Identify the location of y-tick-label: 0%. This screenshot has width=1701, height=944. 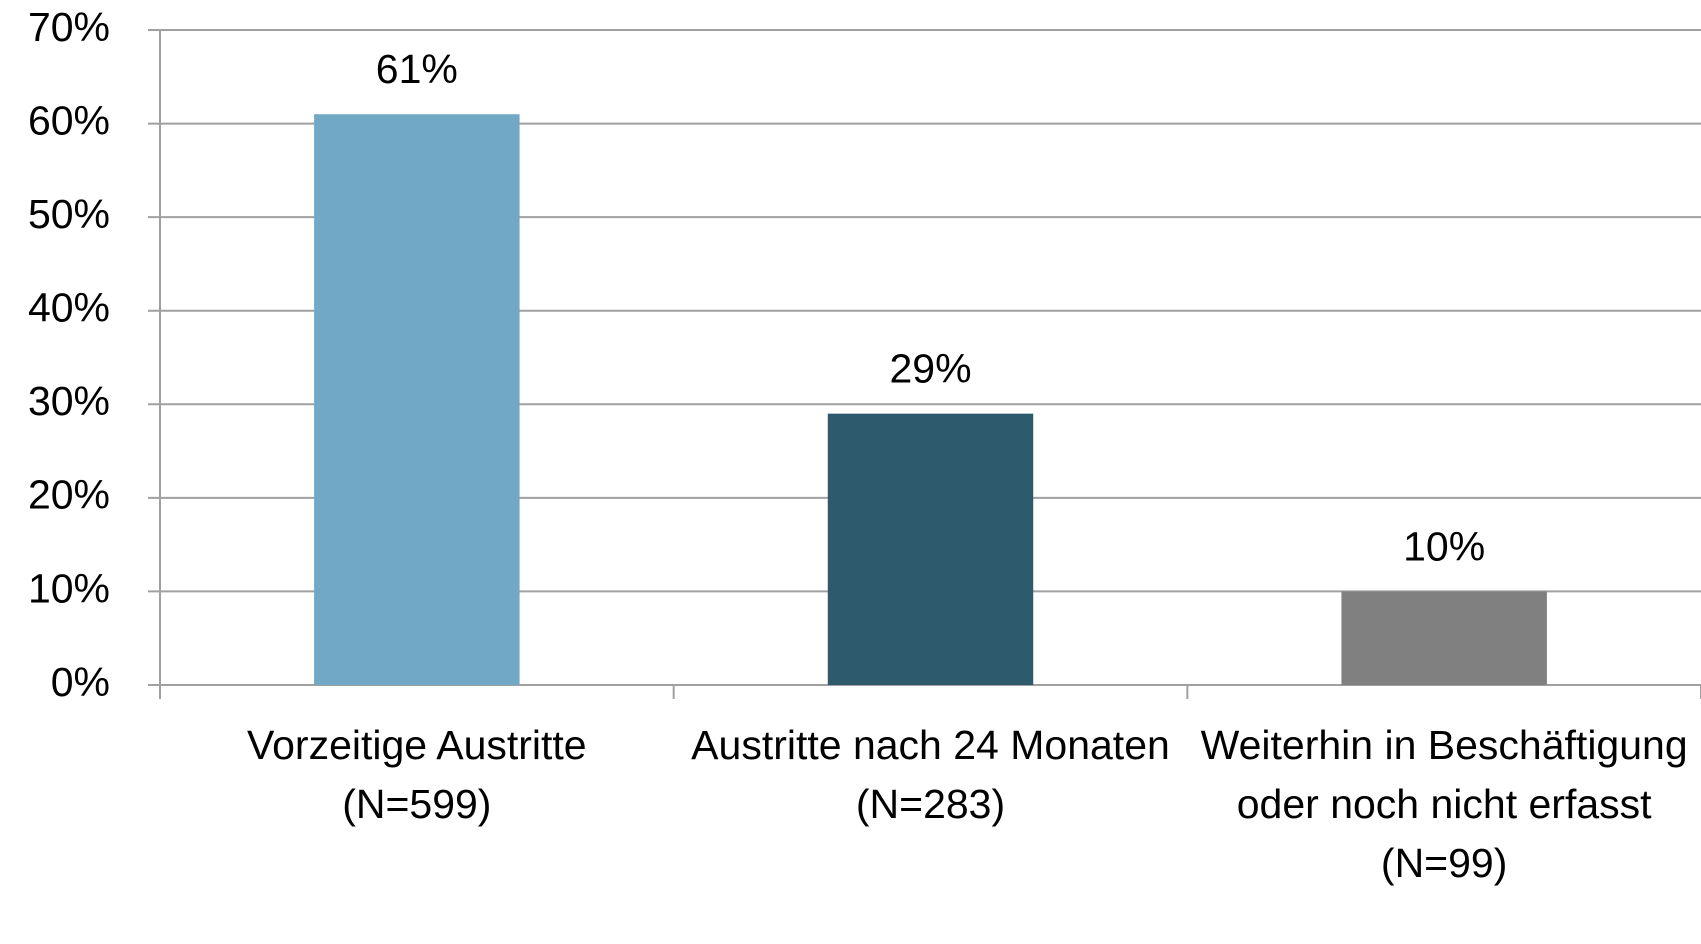
(80, 682).